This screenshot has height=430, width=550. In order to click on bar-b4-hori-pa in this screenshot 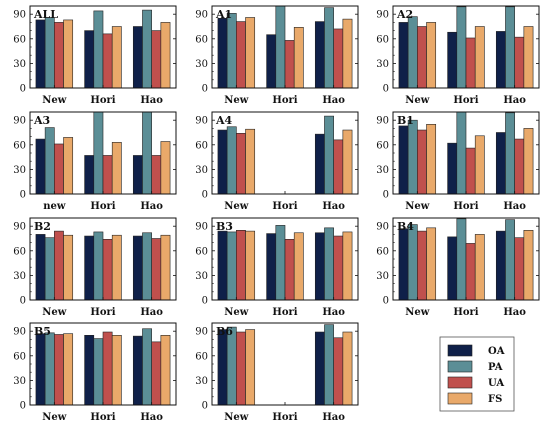, I will do `click(461, 259)`.